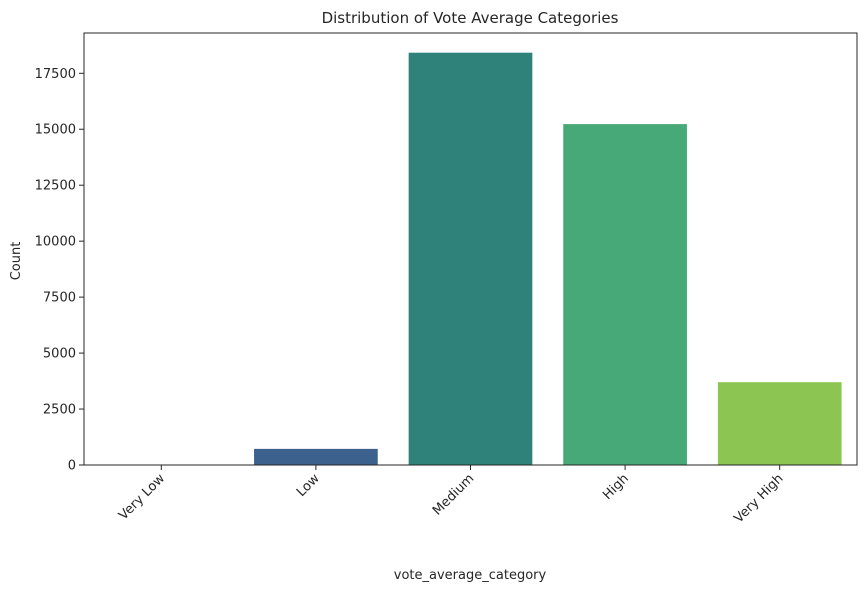 The height and width of the screenshot is (590, 868). Describe the element at coordinates (470, 575) in the screenshot. I see `x-axis-title: vote_average_category` at that location.